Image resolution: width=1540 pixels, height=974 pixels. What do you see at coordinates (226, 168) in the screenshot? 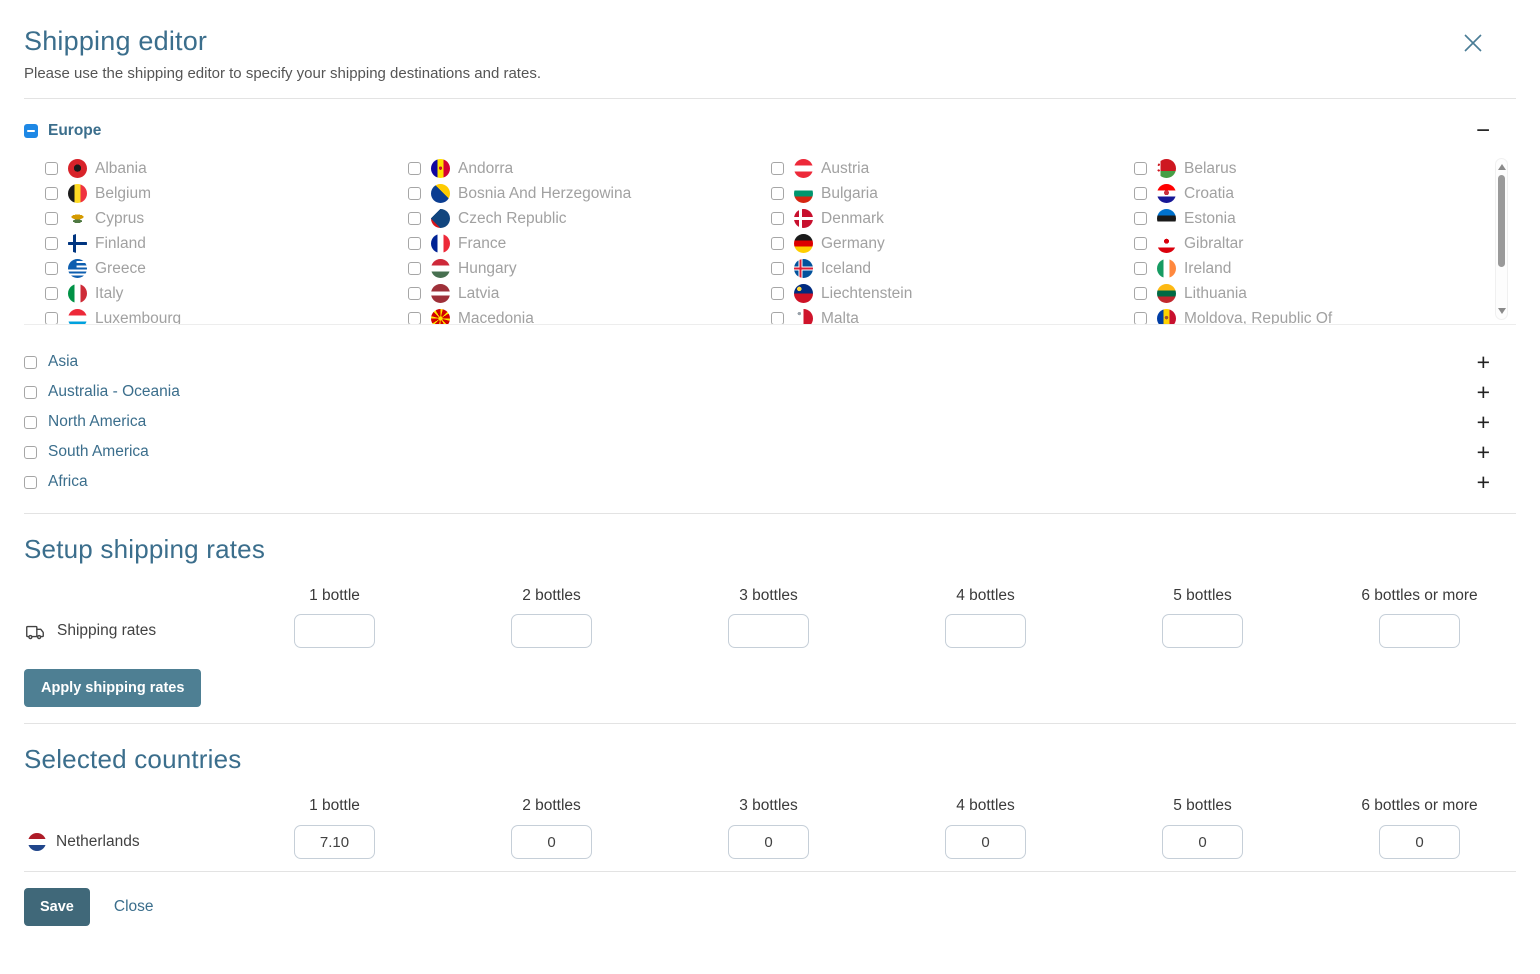
I see `country-row: Albania` at bounding box center [226, 168].